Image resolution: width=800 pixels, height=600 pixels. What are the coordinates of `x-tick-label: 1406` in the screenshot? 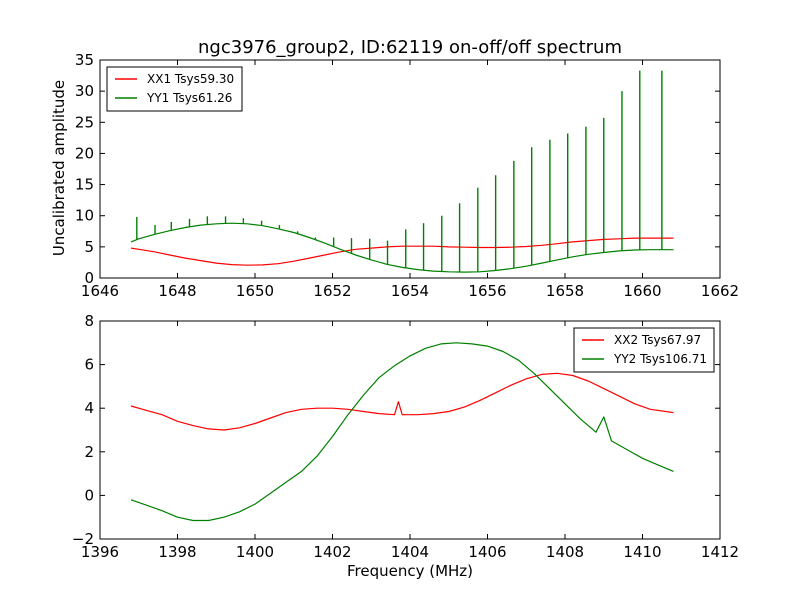 It's located at (487, 552).